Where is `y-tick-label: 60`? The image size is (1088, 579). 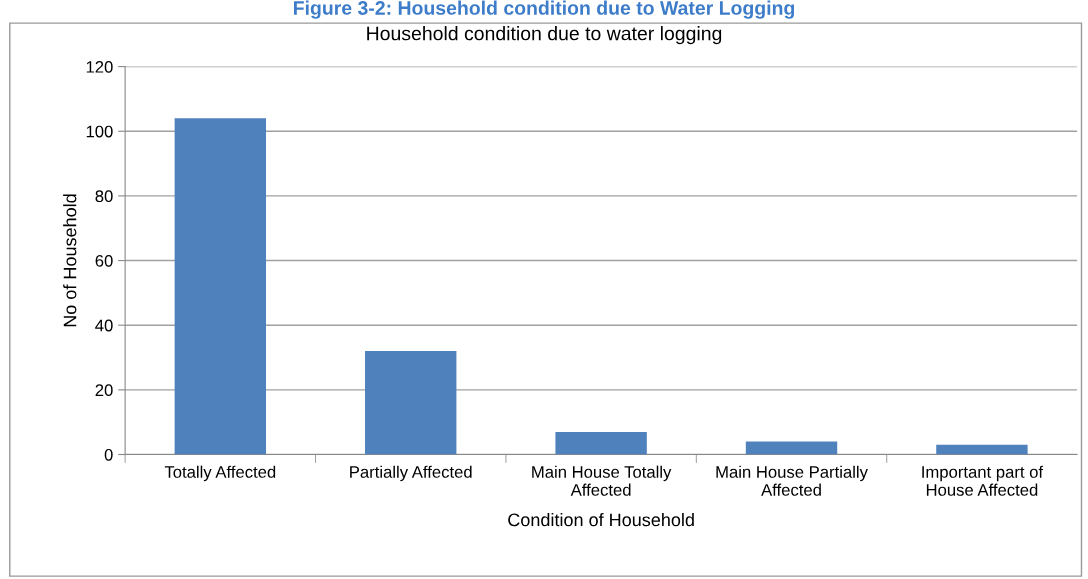
y-tick-label: 60 is located at coordinates (104, 260).